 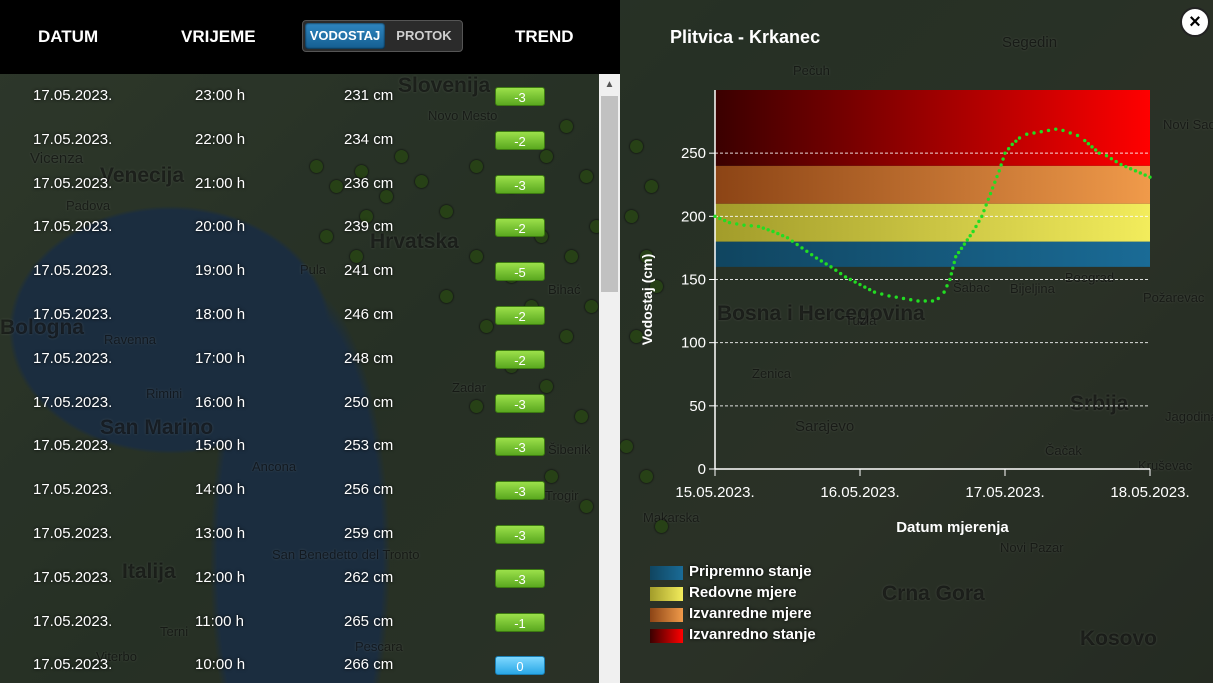 I want to click on row-water-level: 231 cm, so click(x=369, y=95).